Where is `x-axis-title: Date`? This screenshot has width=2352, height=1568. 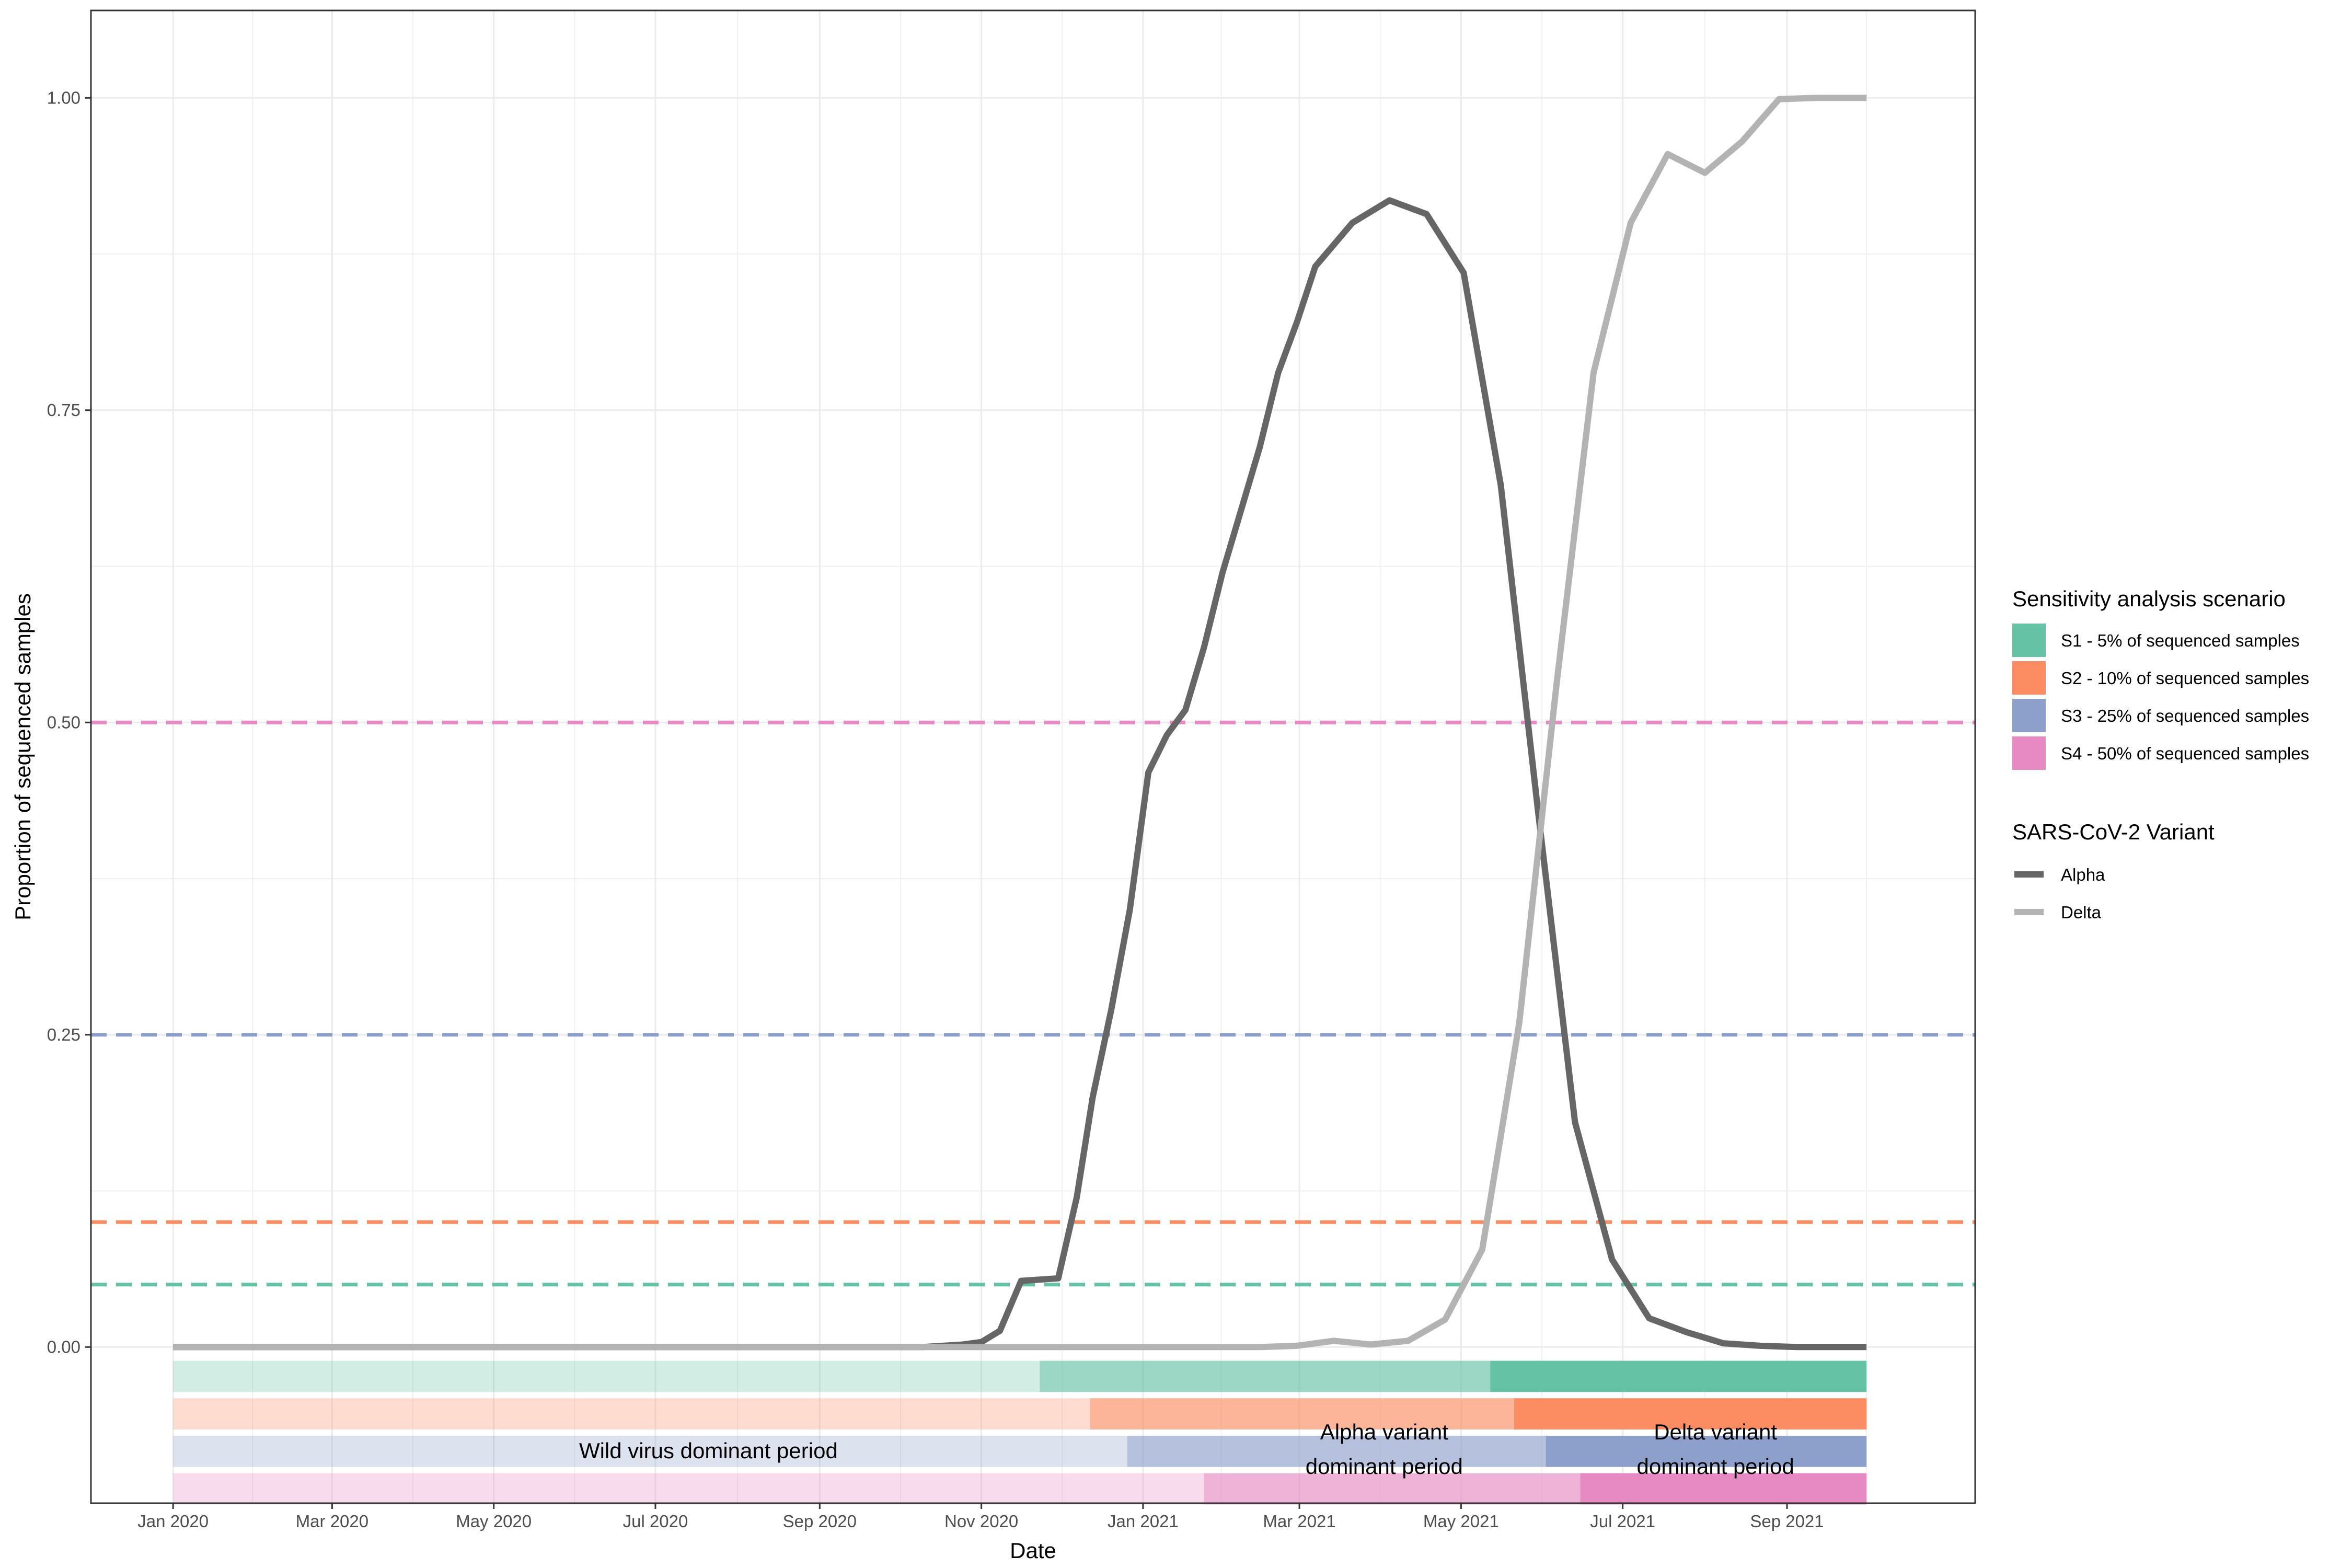 x-axis-title: Date is located at coordinates (1033, 1550).